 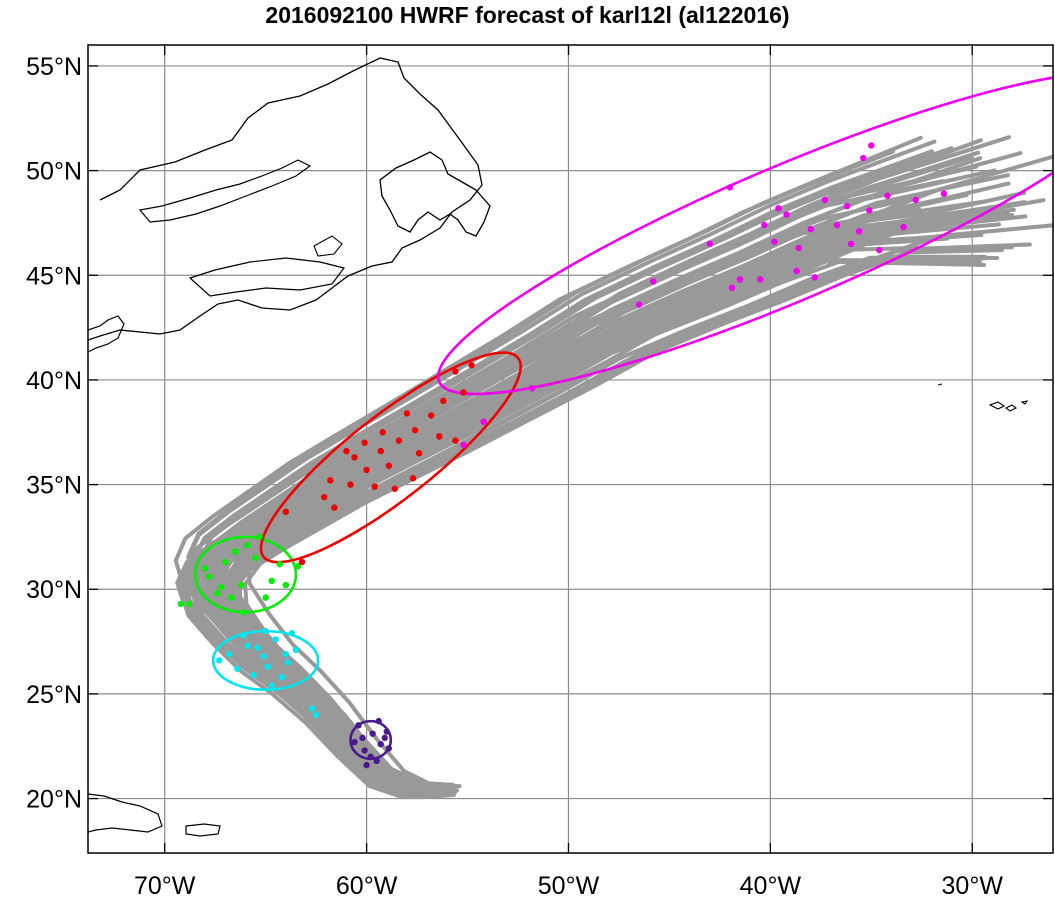 What do you see at coordinates (54, 800) in the screenshot?
I see `lat-tick-label: 20°N` at bounding box center [54, 800].